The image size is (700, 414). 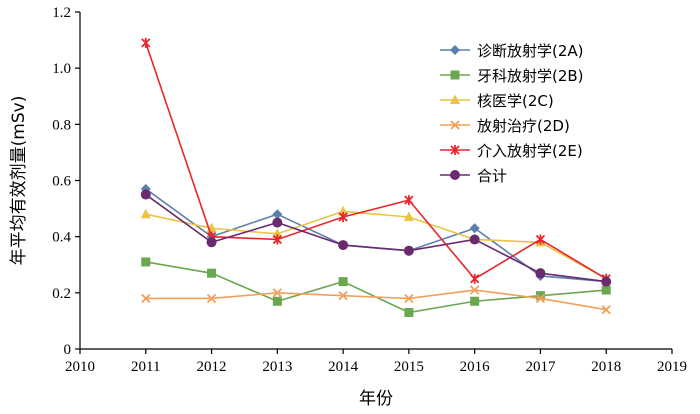 What do you see at coordinates (80, 367) in the screenshot?
I see `x-tick-label: 2010` at bounding box center [80, 367].